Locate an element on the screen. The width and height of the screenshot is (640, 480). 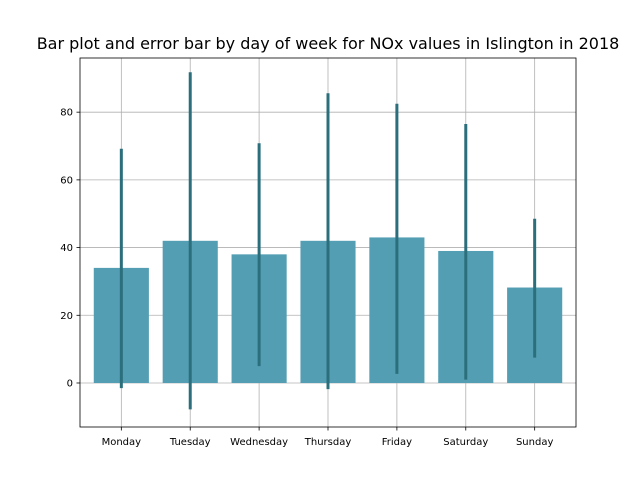
y-tick-label: 60 is located at coordinates (66, 180).